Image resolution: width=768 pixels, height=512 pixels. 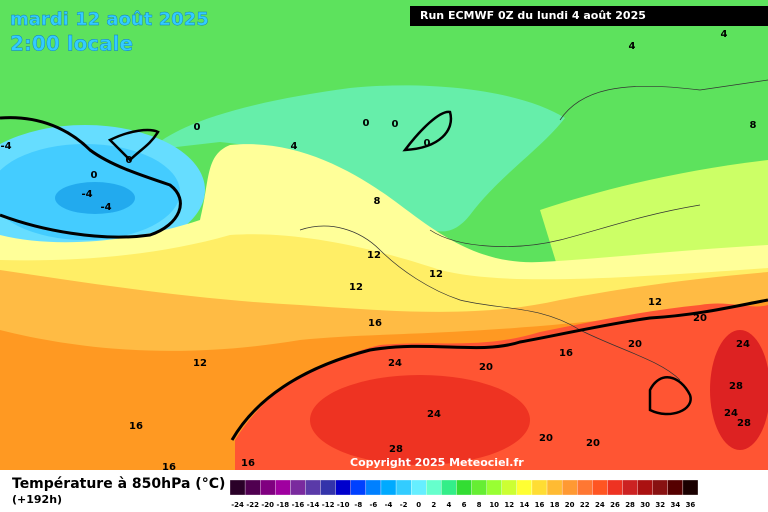 What do you see at coordinates (600, 505) in the screenshot?
I see `colorbar-tick-label: 24` at bounding box center [600, 505].